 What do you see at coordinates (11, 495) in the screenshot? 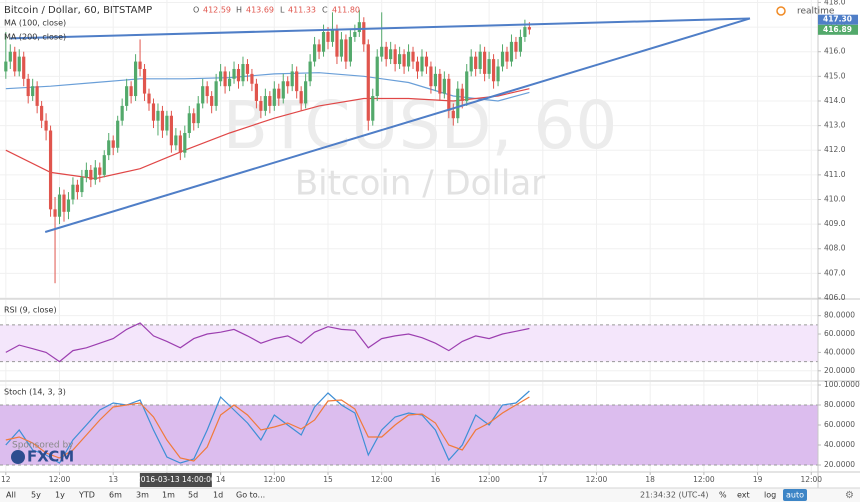
I see `range-button: All` at bounding box center [11, 495].